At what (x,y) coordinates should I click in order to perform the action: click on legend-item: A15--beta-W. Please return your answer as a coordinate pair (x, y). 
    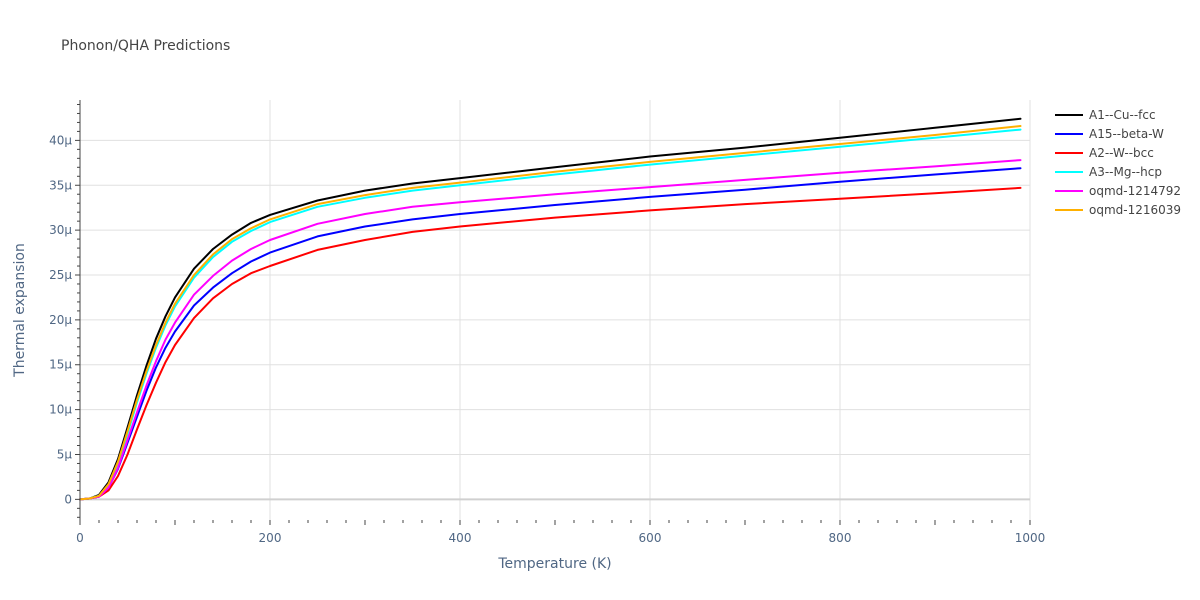
    Looking at the image, I should click on (1109, 134).